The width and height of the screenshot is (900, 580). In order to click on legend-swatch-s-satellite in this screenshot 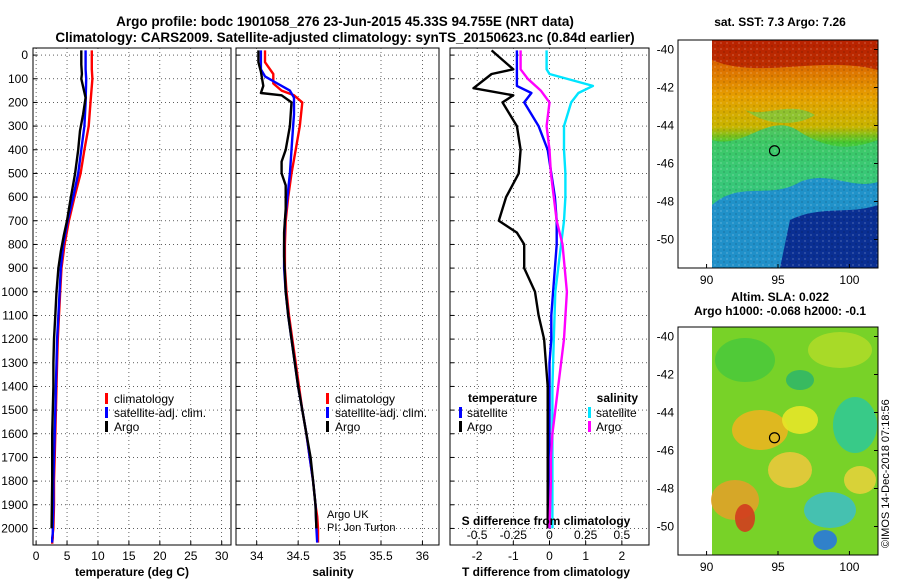, I will do `click(589, 412)`.